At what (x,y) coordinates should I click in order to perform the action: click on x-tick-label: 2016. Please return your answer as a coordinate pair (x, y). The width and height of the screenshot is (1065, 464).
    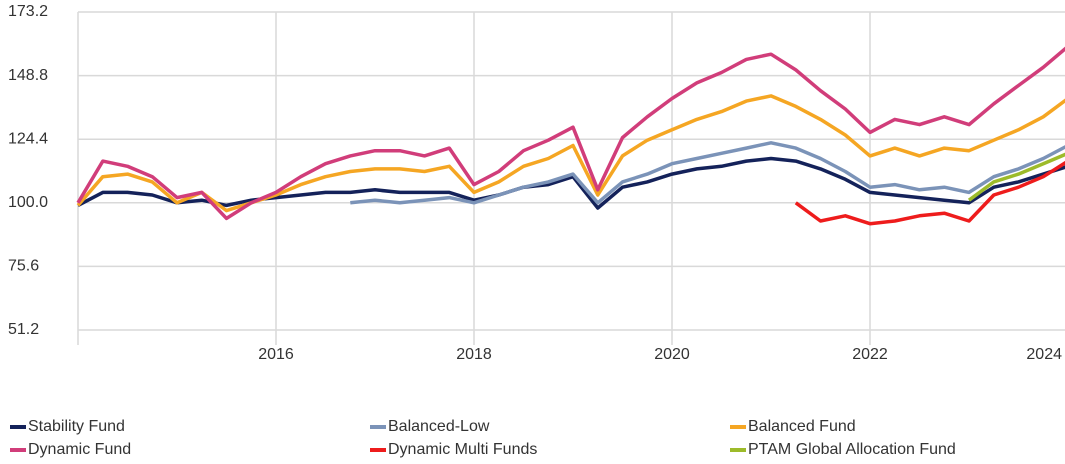
    Looking at the image, I should click on (276, 354).